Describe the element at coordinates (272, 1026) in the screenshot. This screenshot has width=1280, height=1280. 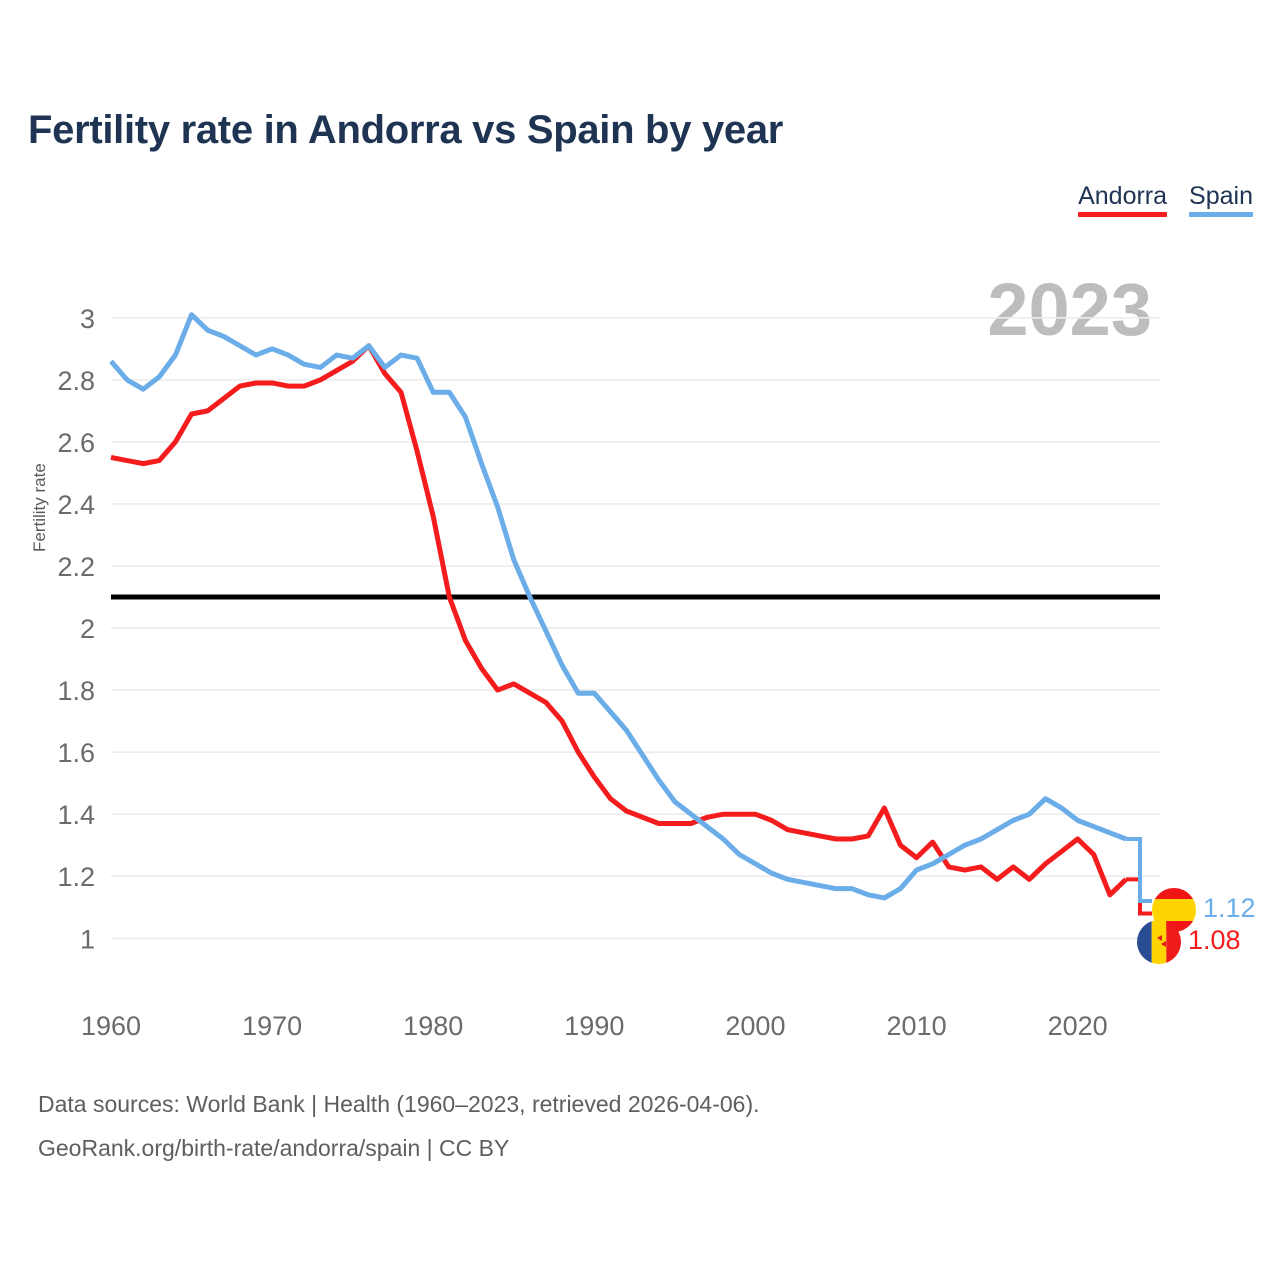
I see `svg-text: 1970` at that location.